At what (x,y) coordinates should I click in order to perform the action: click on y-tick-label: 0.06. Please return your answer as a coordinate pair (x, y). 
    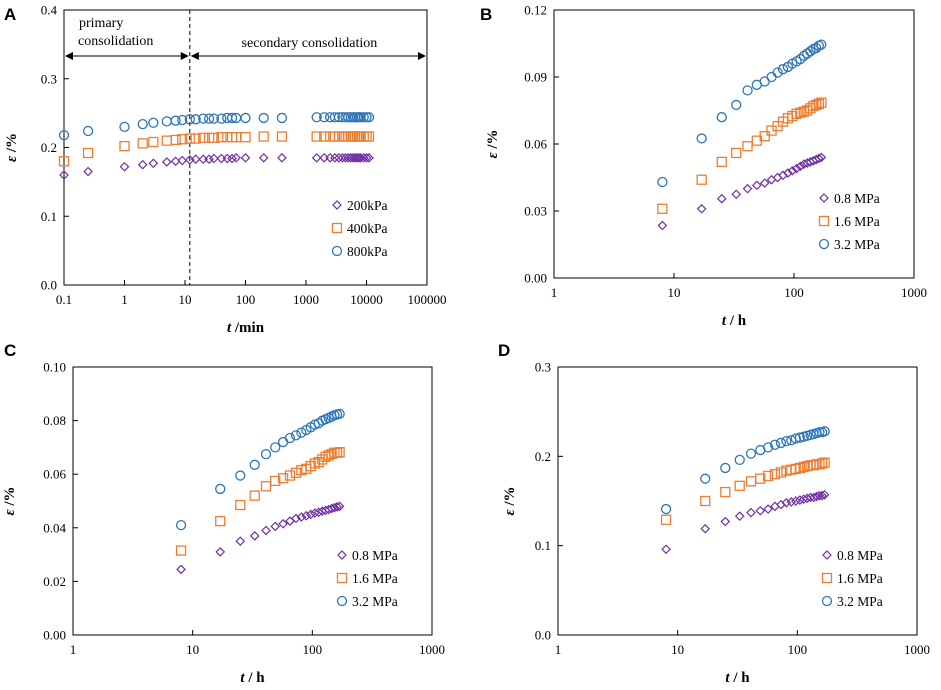
    Looking at the image, I should click on (54, 474).